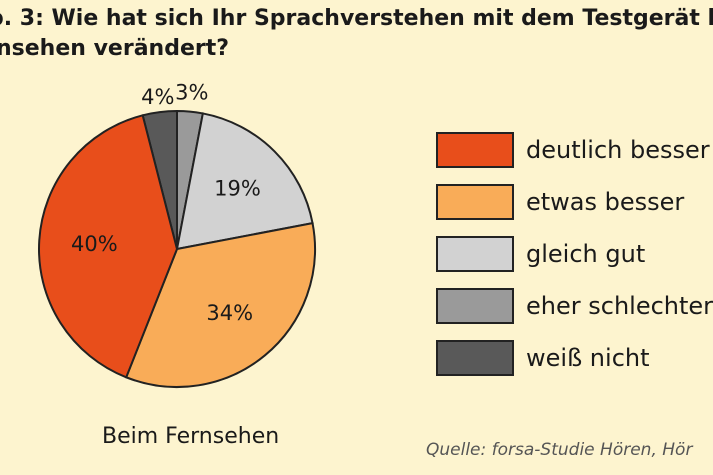  I want to click on pie-label-etwas-besser: 34%, so click(229, 313).